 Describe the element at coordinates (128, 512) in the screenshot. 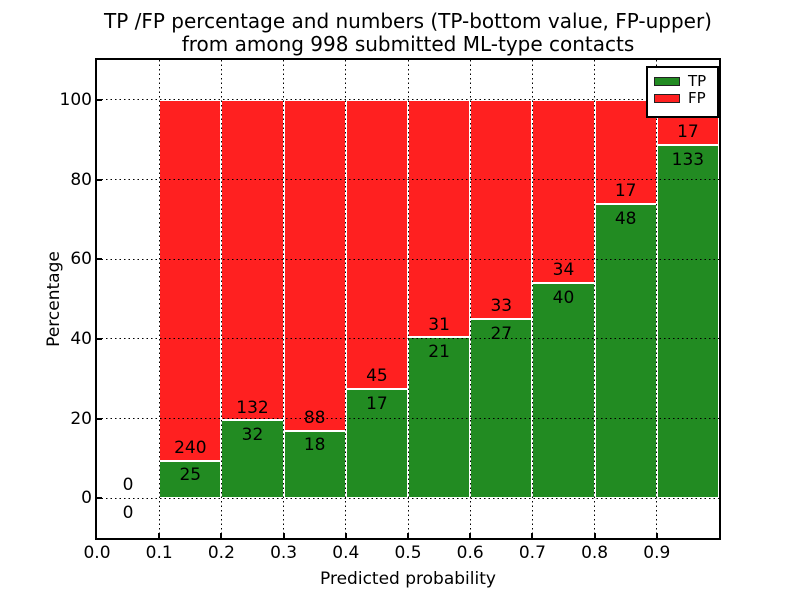

I see `count-label-tp: 0` at that location.